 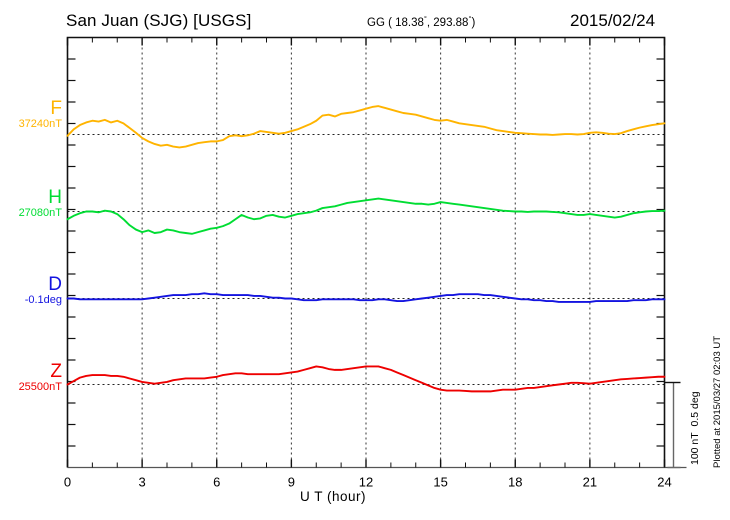 I want to click on x-tick-label: 21, so click(x=590, y=482).